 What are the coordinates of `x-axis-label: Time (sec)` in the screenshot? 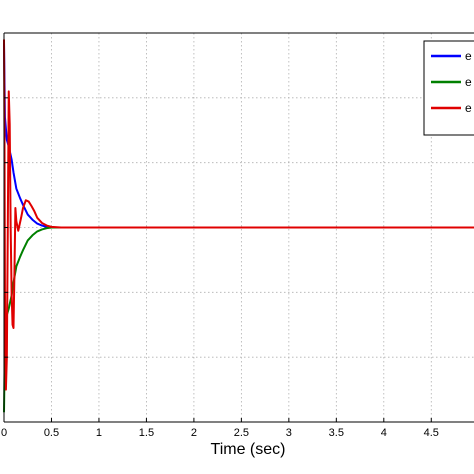 It's located at (248, 449).